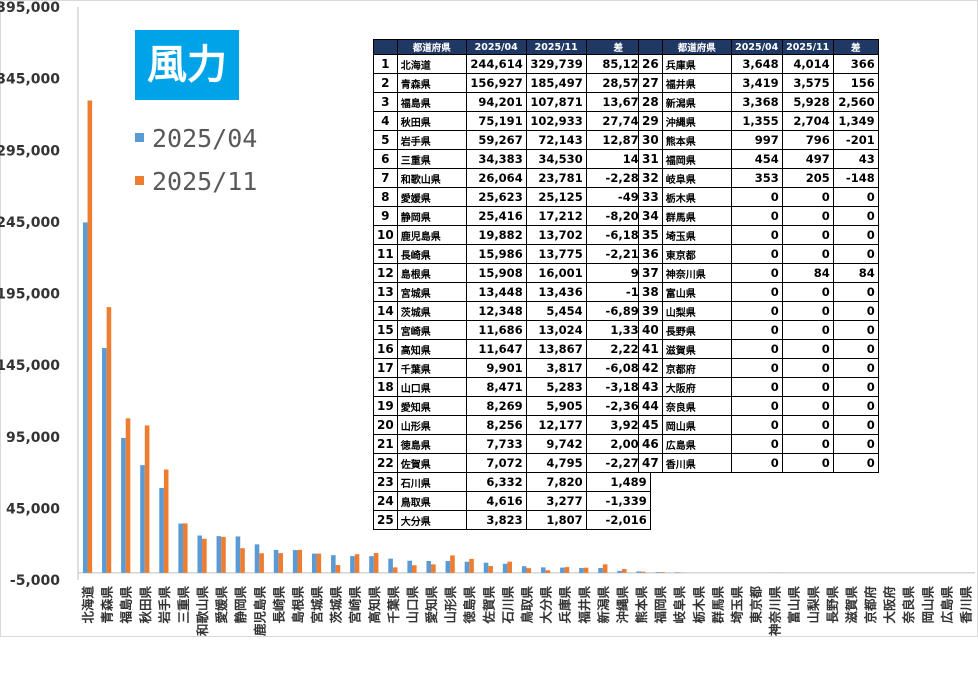 The width and height of the screenshot is (978, 695). I want to click on prefecture-name: 鳥取県, so click(431, 501).